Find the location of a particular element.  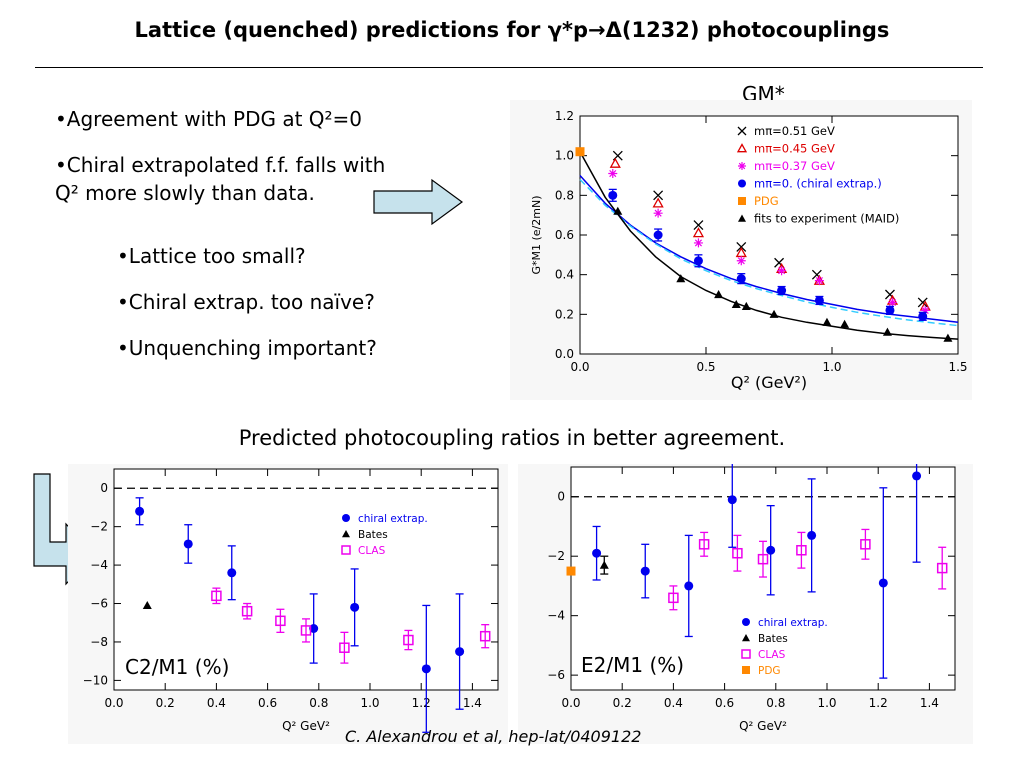

bullet-unquenching: •Unquenching important? is located at coordinates (247, 348).